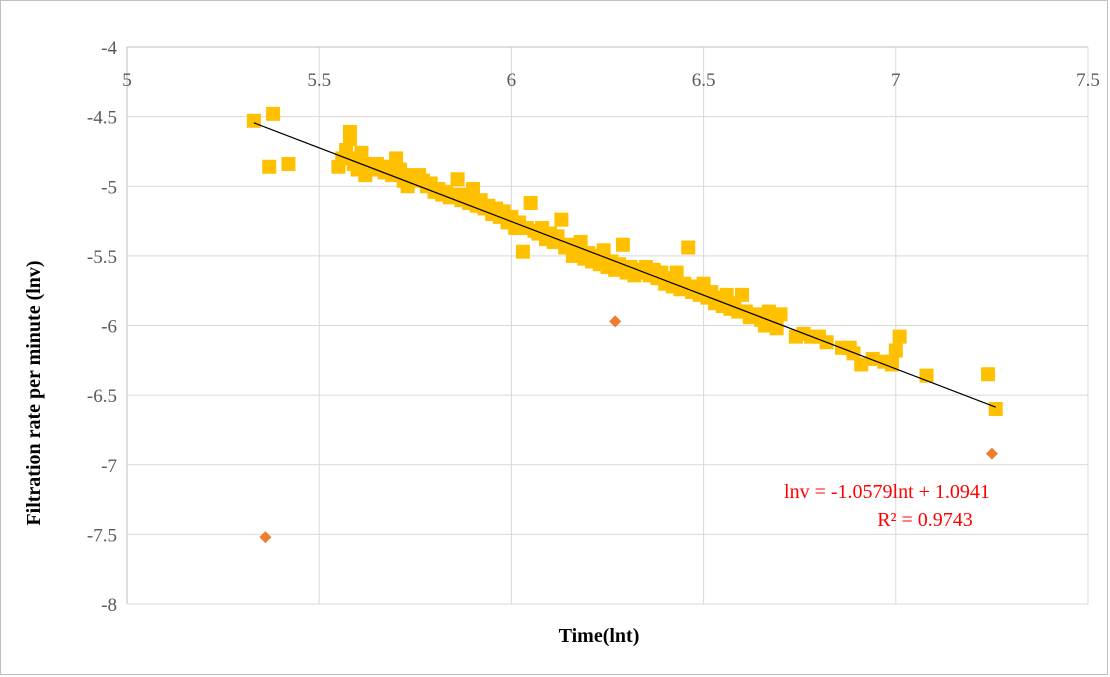 Image resolution: width=1110 pixels, height=677 pixels. What do you see at coordinates (109, 48) in the screenshot?
I see `y-tick-label: -4` at bounding box center [109, 48].